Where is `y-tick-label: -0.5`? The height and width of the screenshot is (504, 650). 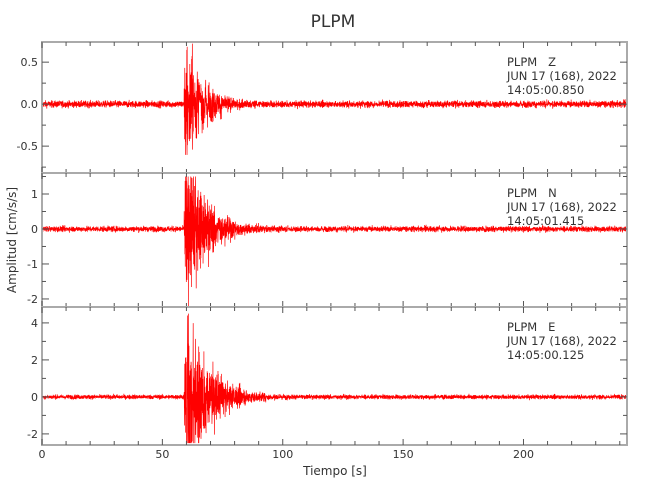
y-tick-label: -0.5 is located at coordinates (27, 146).